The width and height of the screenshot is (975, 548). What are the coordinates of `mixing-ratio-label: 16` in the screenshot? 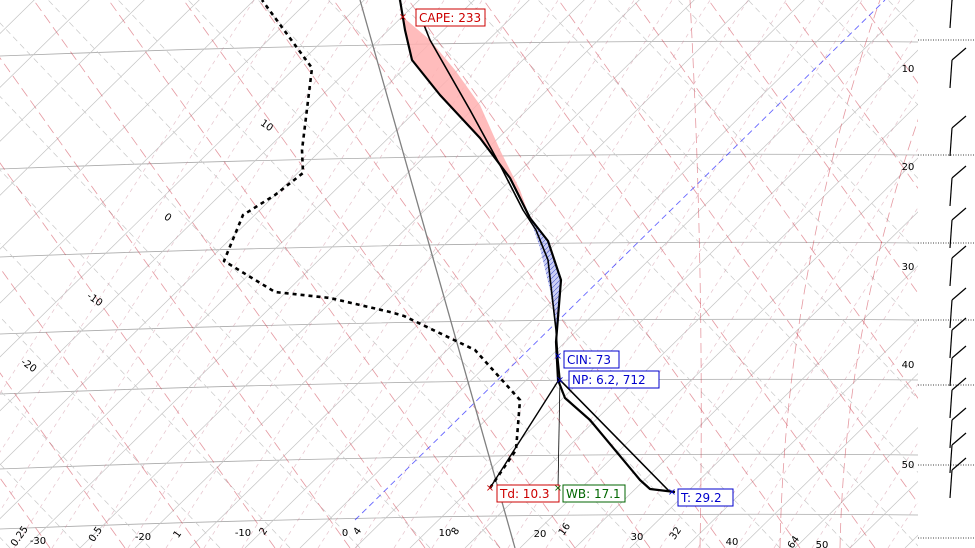 It's located at (565, 529).